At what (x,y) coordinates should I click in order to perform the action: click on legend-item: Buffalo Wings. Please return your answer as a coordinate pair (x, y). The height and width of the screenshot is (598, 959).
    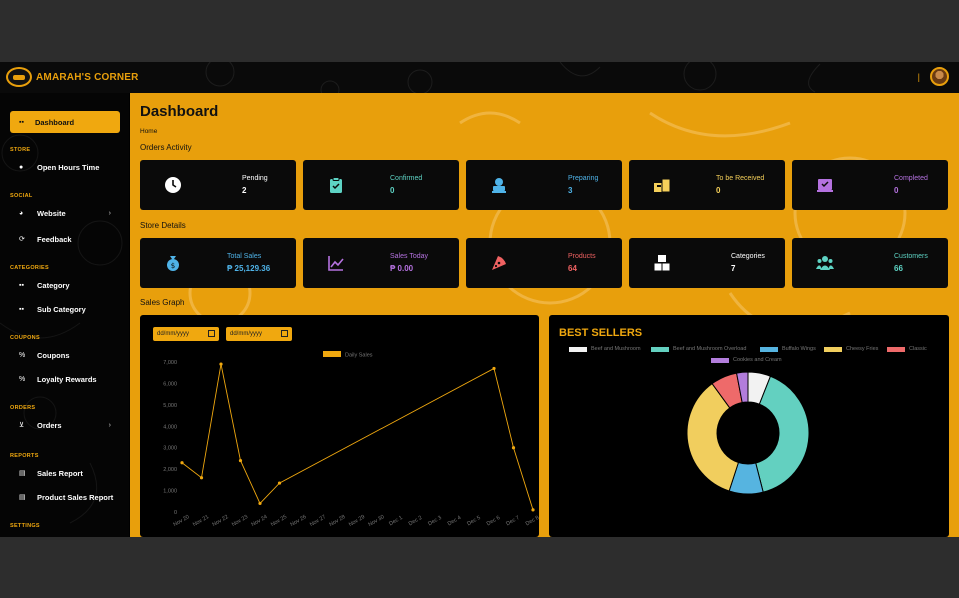
    Looking at the image, I should click on (788, 349).